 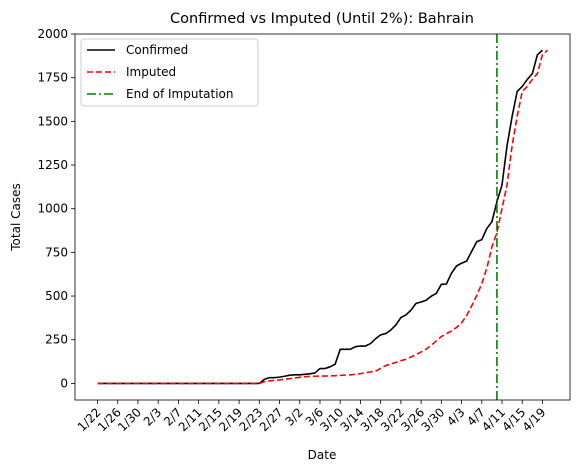 I want to click on y-tick-label: 750, so click(x=56, y=252).